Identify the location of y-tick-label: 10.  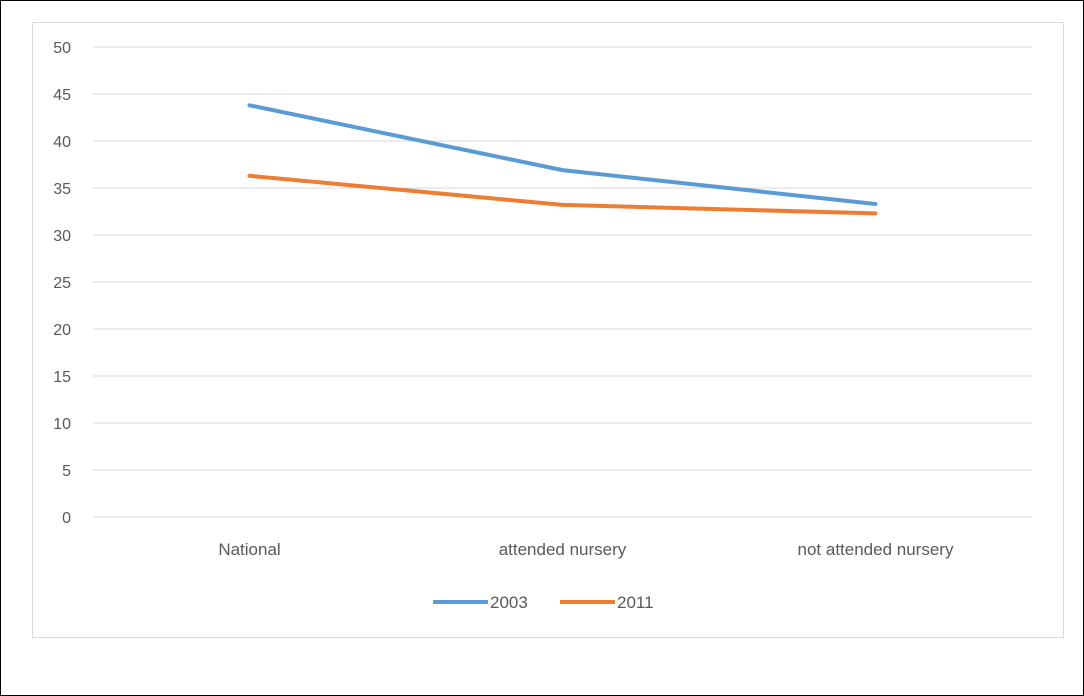
(62, 424).